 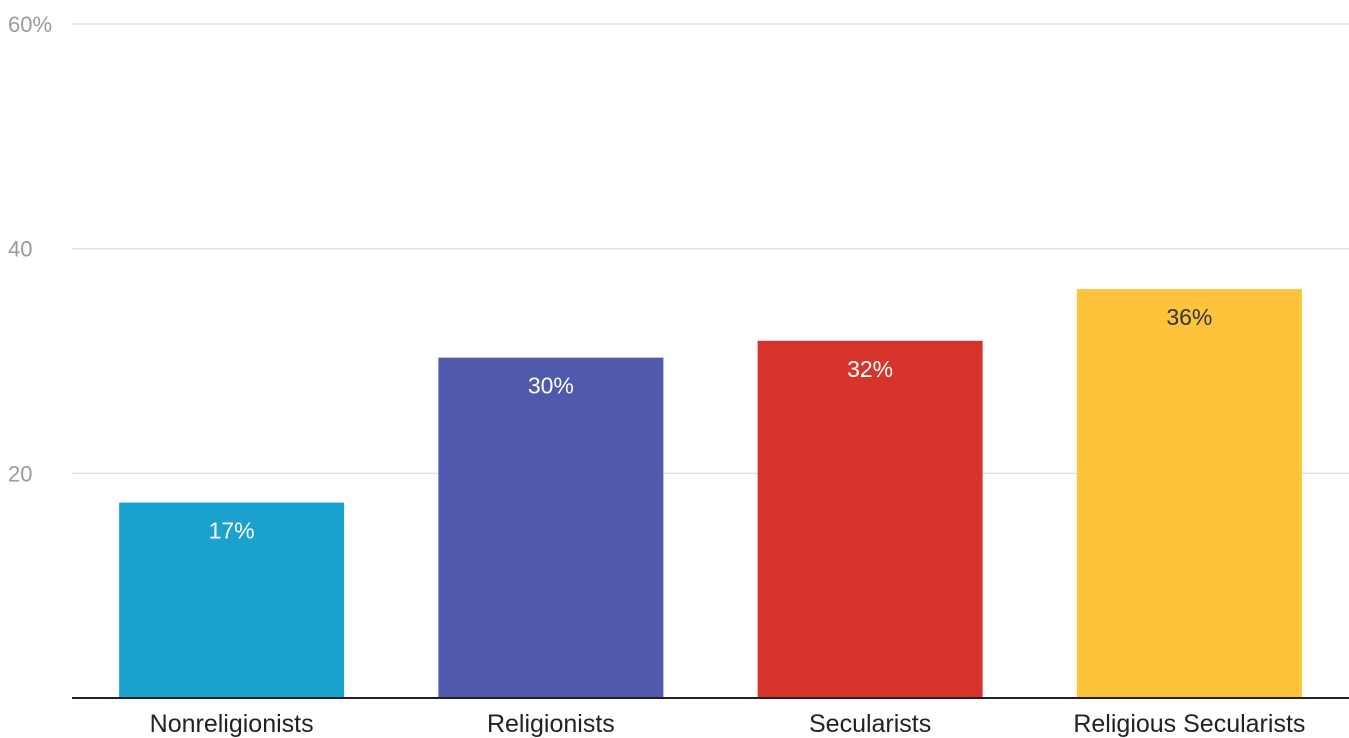 What do you see at coordinates (870, 724) in the screenshot?
I see `x-tick-label: Secularists` at bounding box center [870, 724].